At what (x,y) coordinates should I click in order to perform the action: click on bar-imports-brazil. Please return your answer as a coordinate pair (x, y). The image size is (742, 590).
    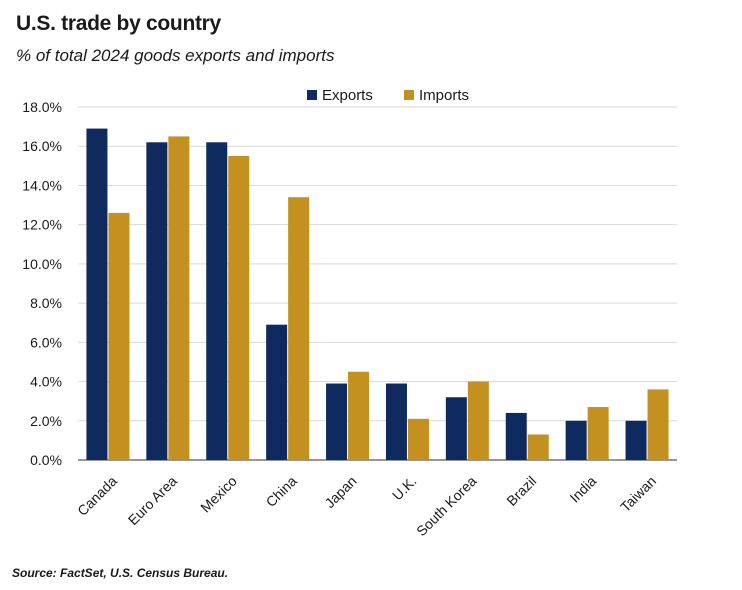
    Looking at the image, I should click on (538, 447).